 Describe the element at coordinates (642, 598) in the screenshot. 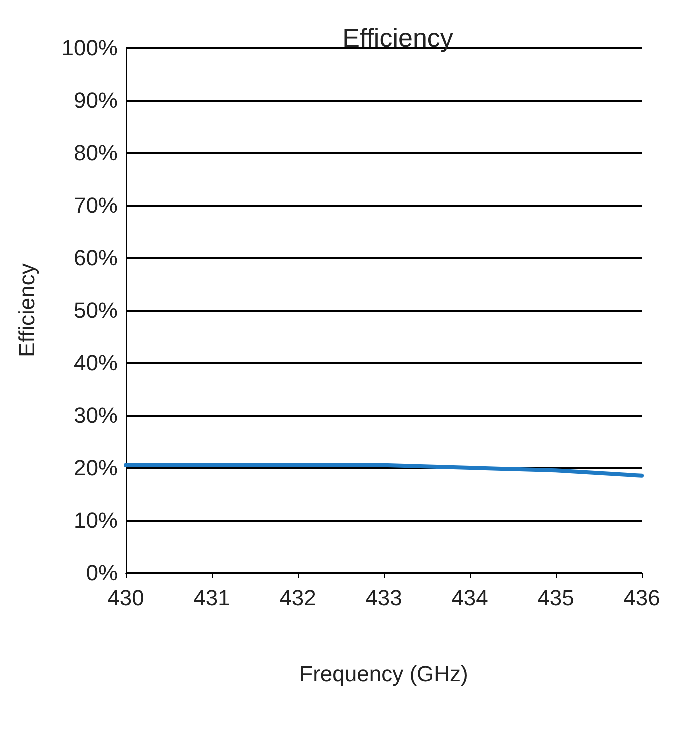

I see `x-tick-label: 436` at that location.